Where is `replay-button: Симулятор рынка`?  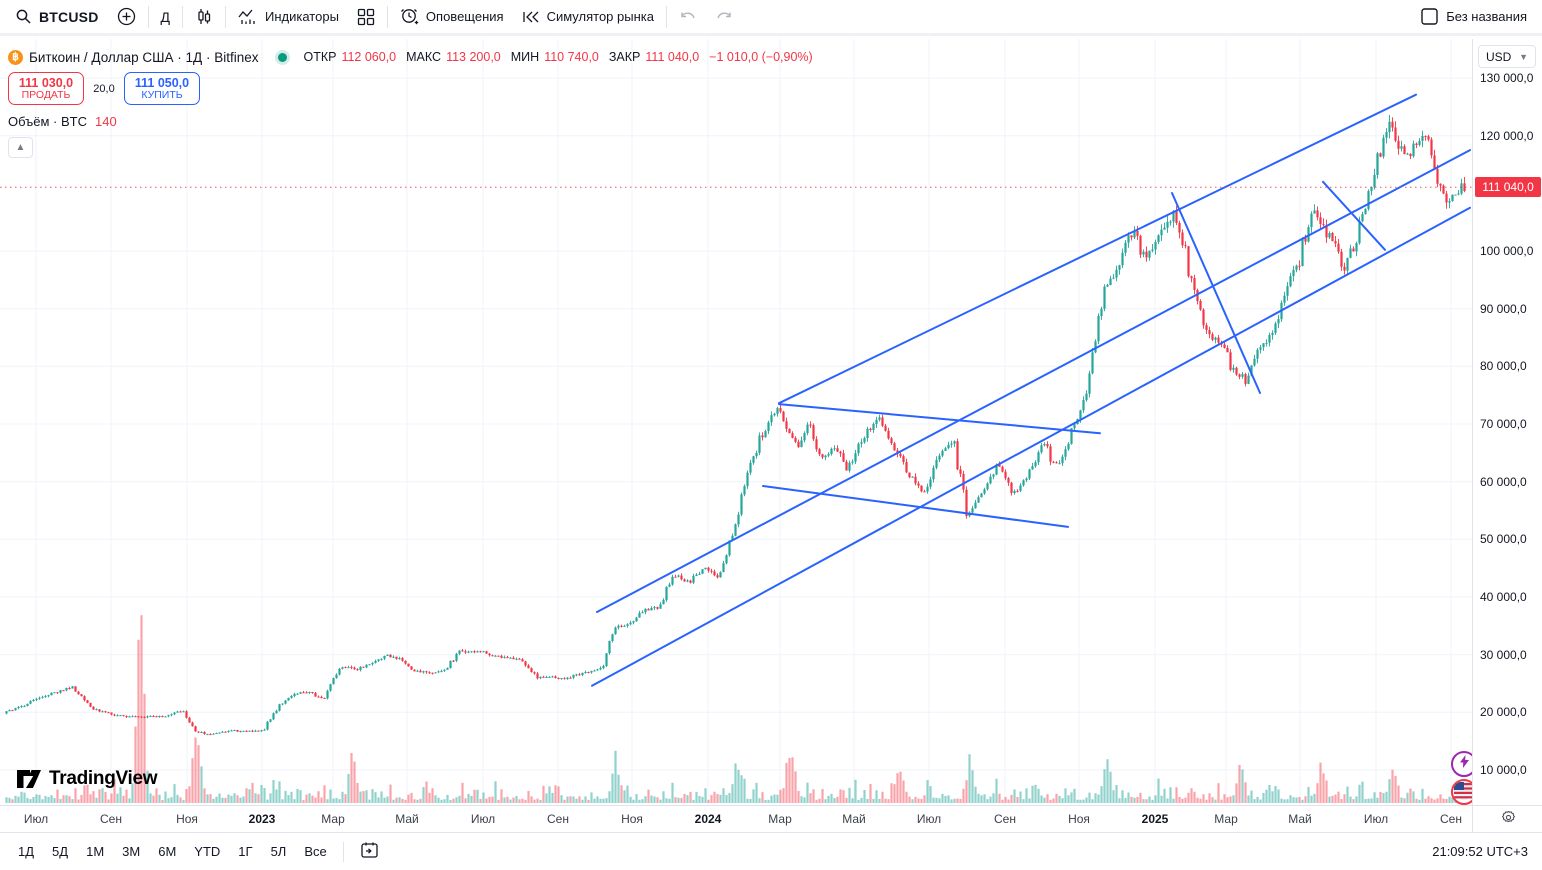 replay-button: Симулятор рынка is located at coordinates (588, 17).